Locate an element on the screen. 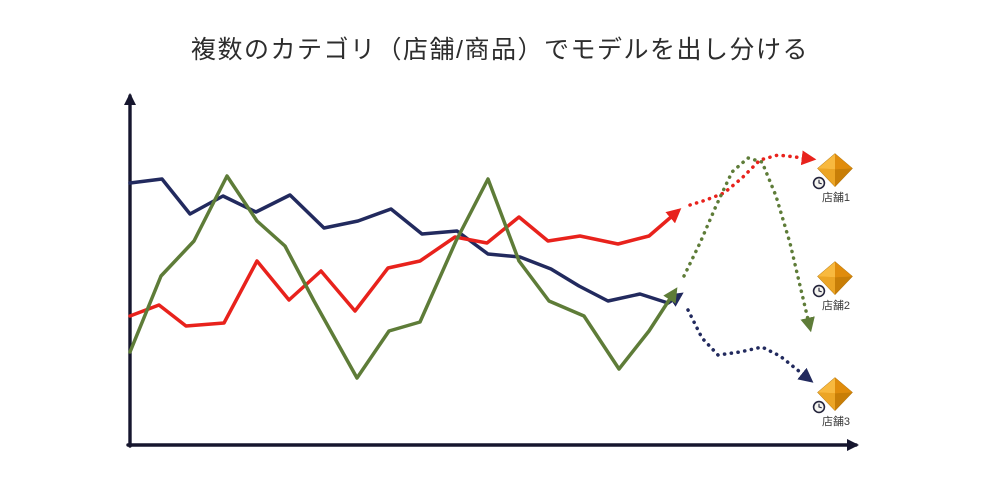 Image resolution: width=1000 pixels, height=501 pixels. green-forecast-arrow is located at coordinates (748, 244).